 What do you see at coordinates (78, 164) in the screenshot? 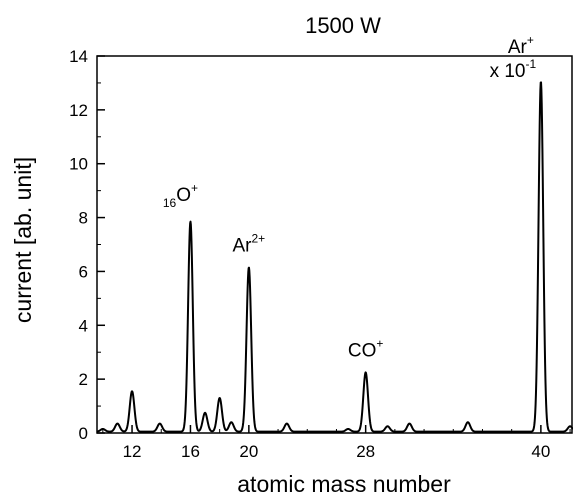
I see `y-tick-label-10: 10` at bounding box center [78, 164].